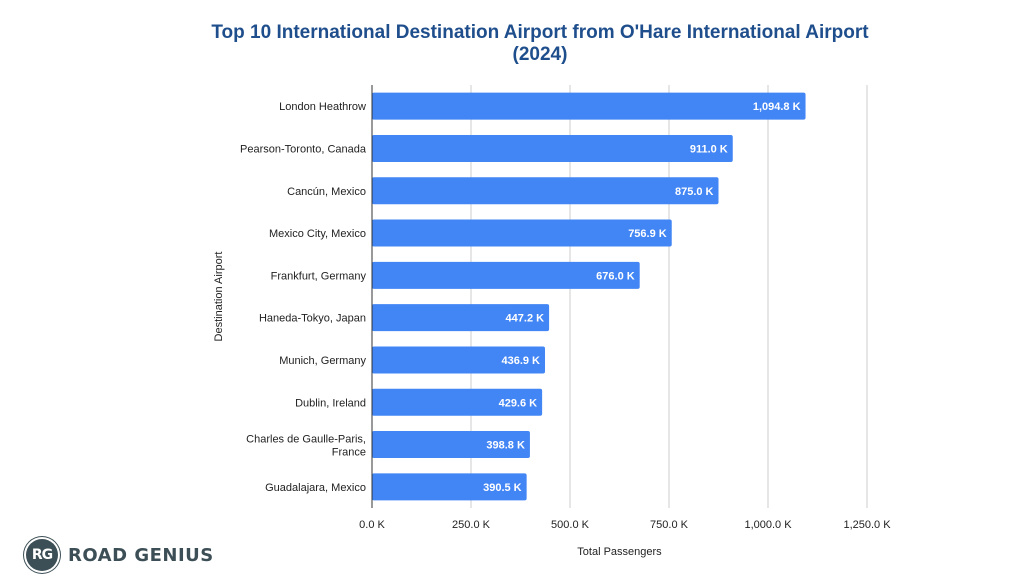 The image size is (1024, 582). Describe the element at coordinates (372, 525) in the screenshot. I see `x-tick-label: 0.0 K` at that location.